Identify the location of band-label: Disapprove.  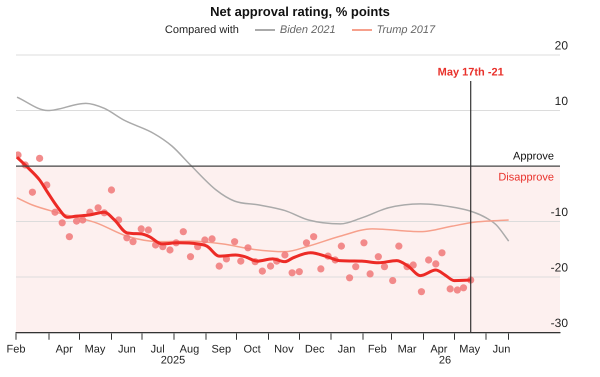
(526, 178).